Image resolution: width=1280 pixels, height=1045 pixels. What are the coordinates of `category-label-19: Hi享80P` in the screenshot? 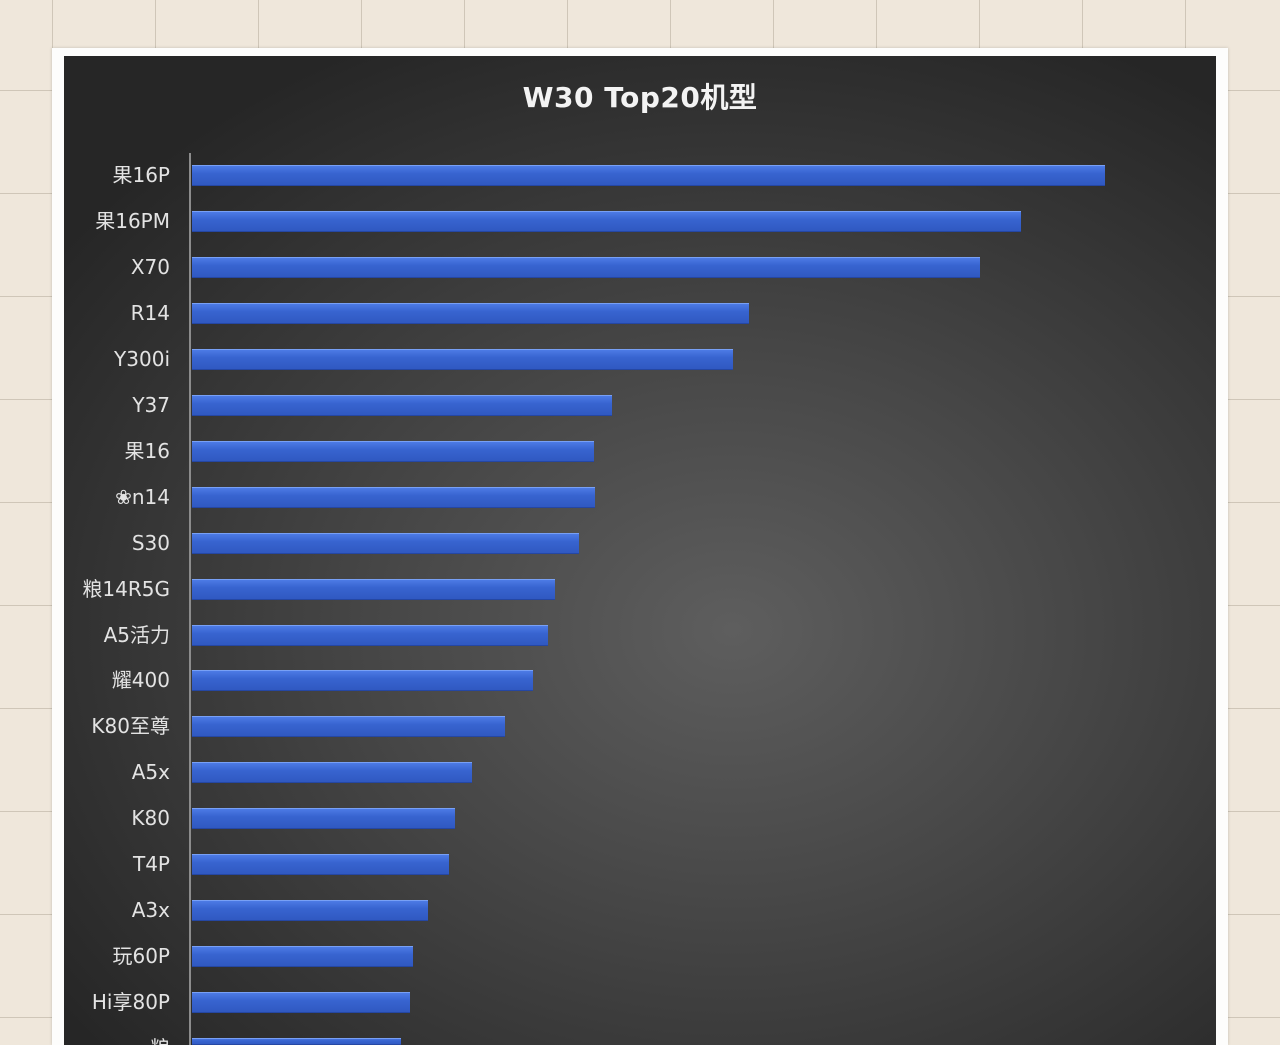 It's located at (130, 1002).